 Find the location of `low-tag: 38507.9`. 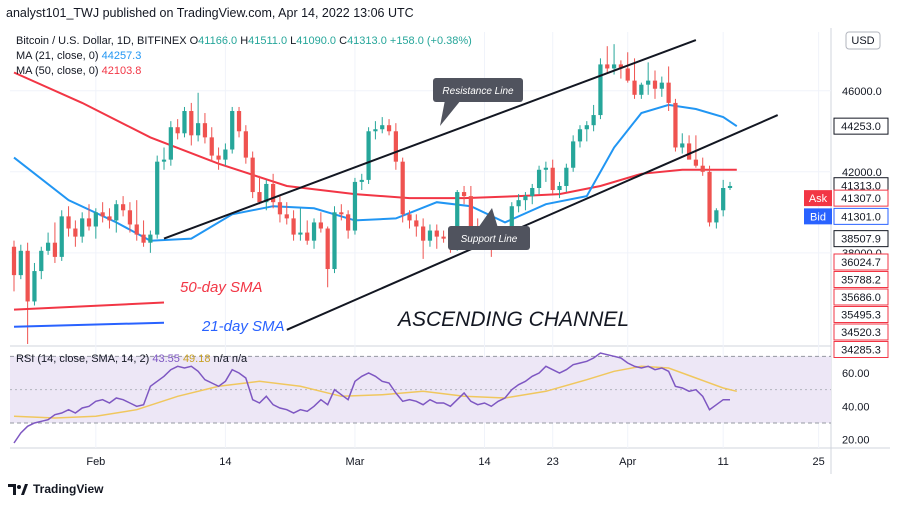

low-tag: 38507.9 is located at coordinates (861, 239).